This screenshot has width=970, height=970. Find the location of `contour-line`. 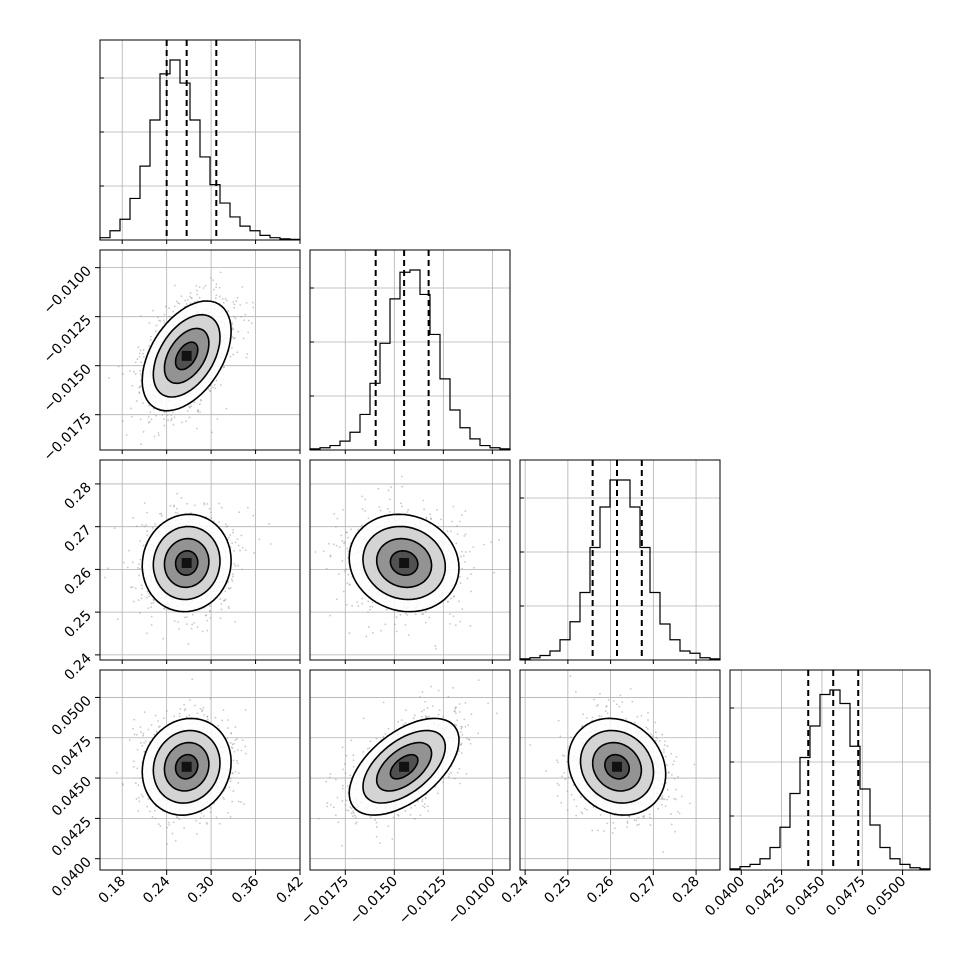

contour-line is located at coordinates (186, 356).